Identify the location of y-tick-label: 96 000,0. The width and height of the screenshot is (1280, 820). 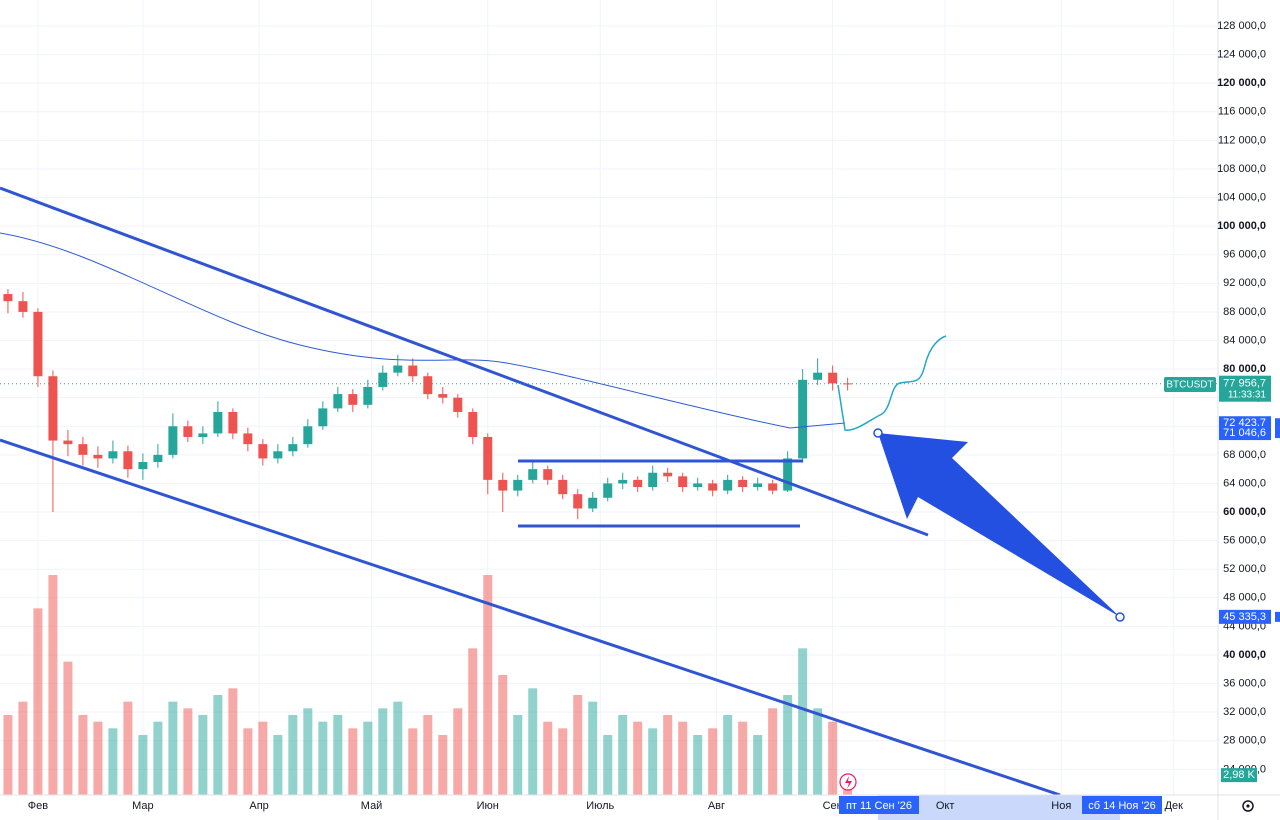
(1244, 255).